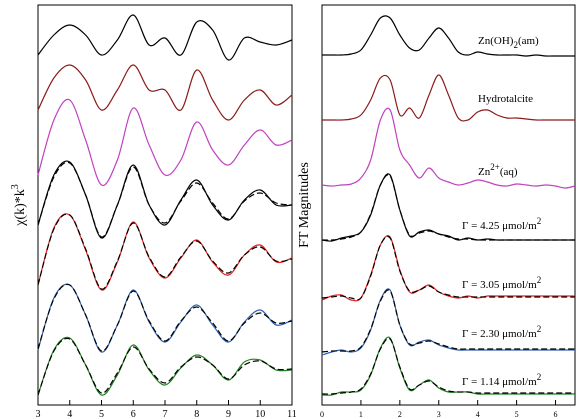 Image resolution: width=577 pixels, height=419 pixels. I want to click on annotation-text: Γ = 2.30 μmol/m, so click(499, 334).